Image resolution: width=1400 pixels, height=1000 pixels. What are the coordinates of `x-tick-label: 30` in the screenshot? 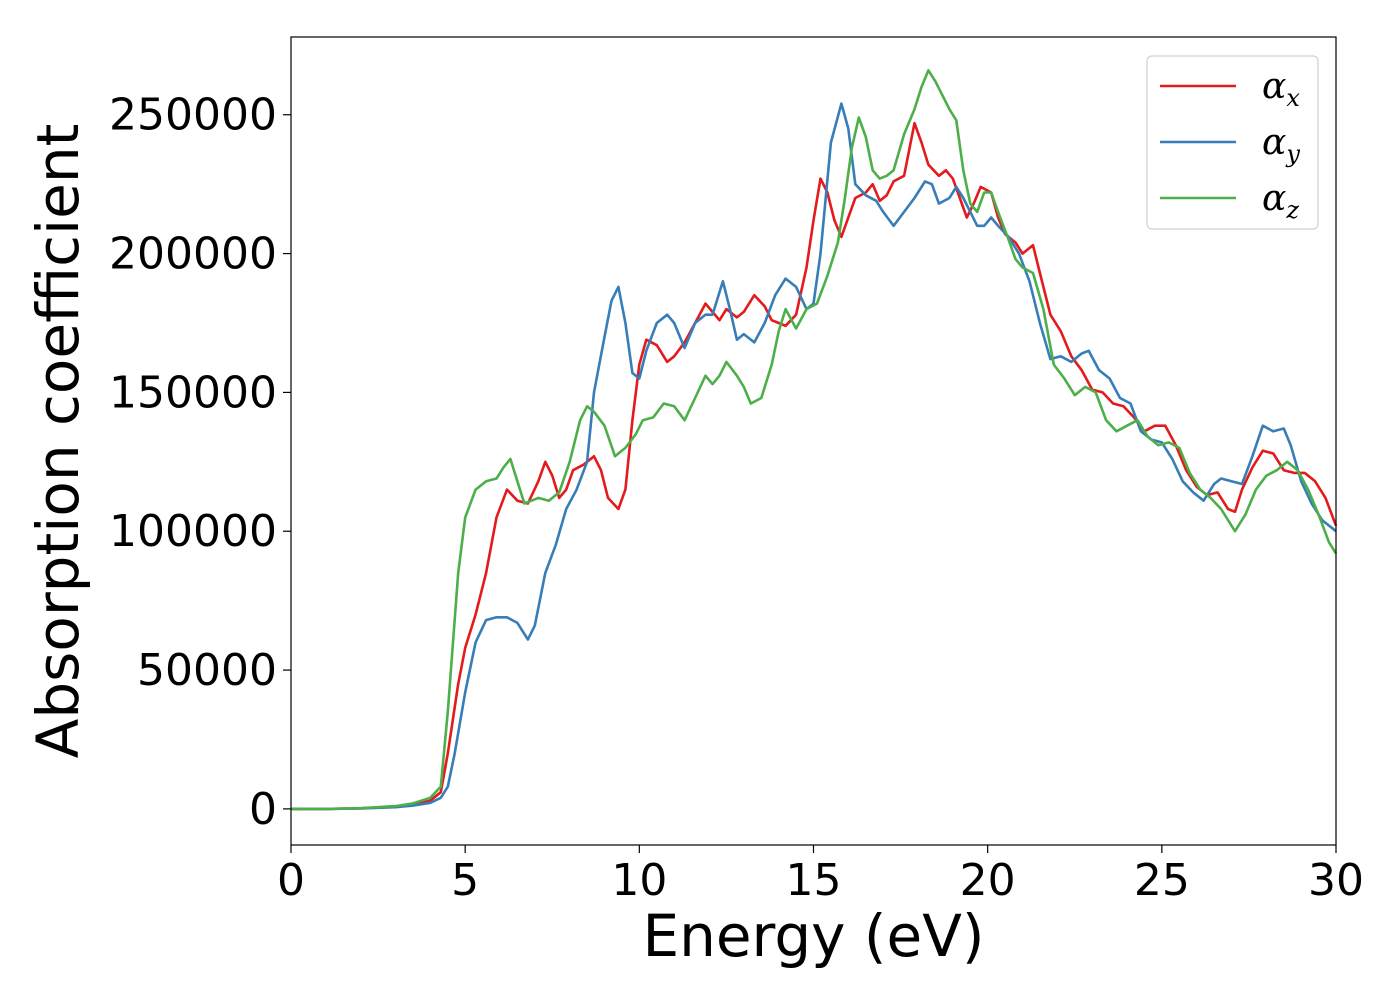 It's located at (1336, 880).